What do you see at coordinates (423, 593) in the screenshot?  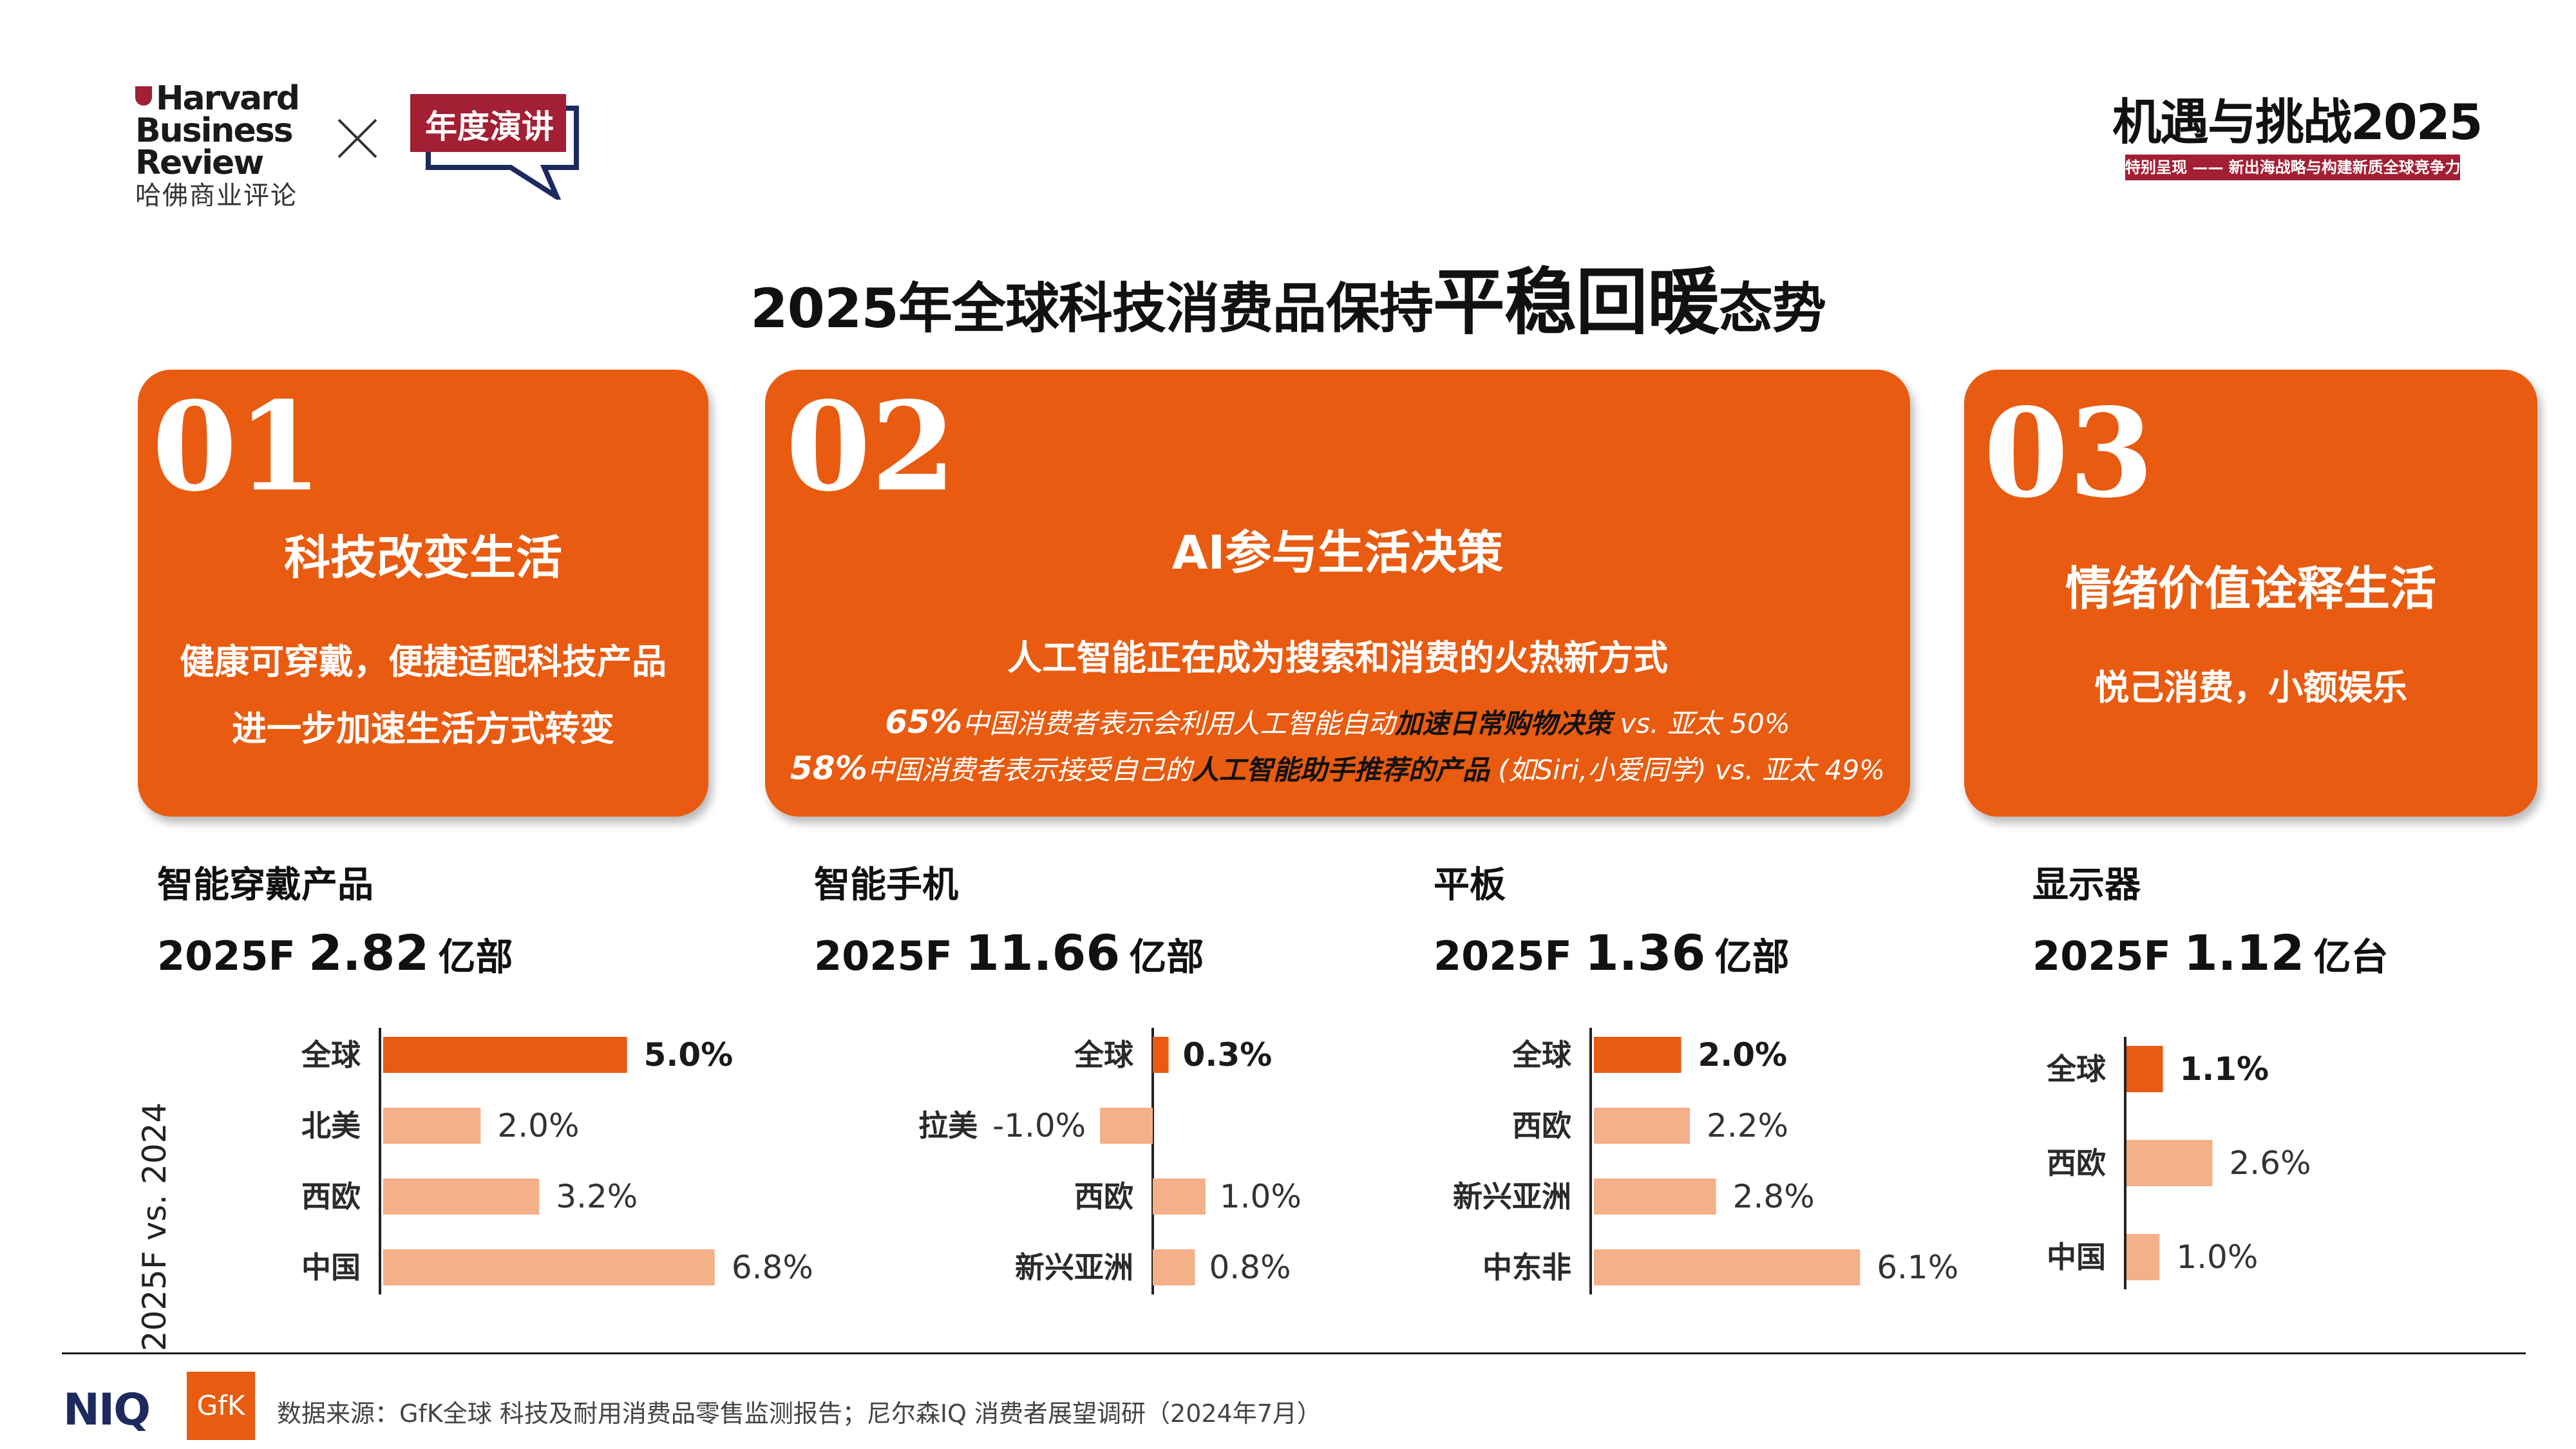 I see `card-01: 01 科技改变生活 健康可穿戴，便捷适配科技产品 进一步加速生活方式转变` at bounding box center [423, 593].